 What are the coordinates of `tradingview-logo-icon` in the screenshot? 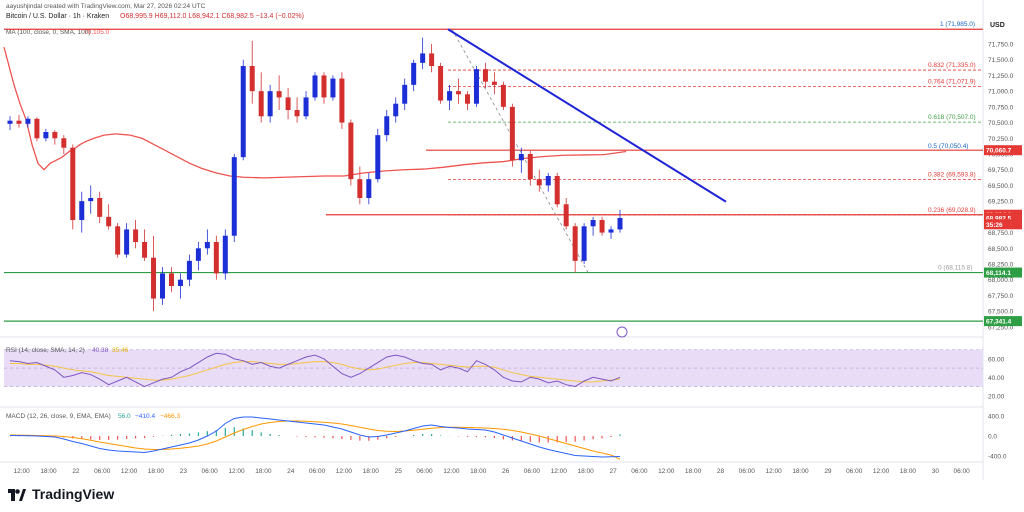 It's located at (17, 494).